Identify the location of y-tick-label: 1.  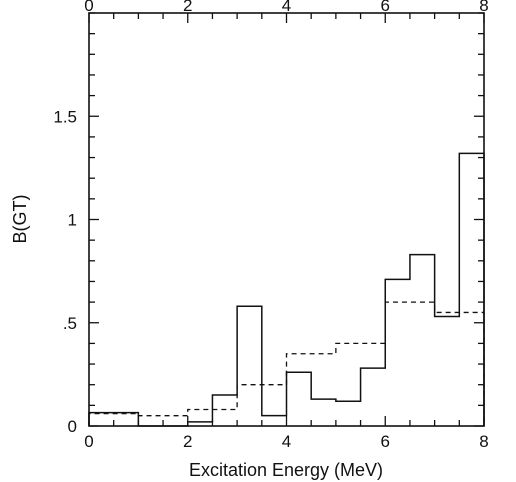
(72, 220).